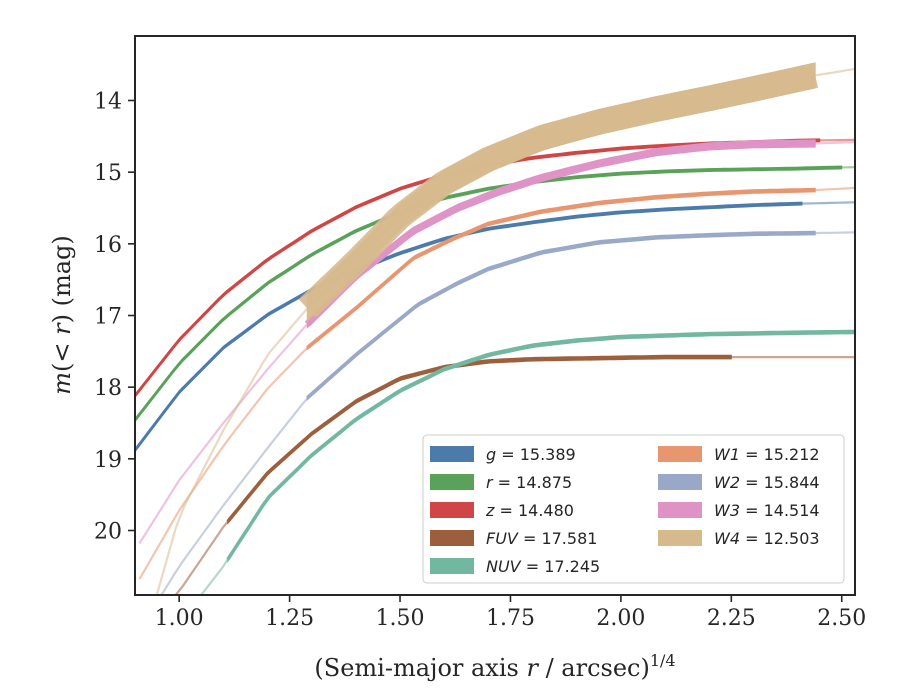 This screenshot has height=700, width=900. I want to click on x-axis: 1.00 1.25 1.50 1.75 2.00 2.25 2.50, so click(510, 613).